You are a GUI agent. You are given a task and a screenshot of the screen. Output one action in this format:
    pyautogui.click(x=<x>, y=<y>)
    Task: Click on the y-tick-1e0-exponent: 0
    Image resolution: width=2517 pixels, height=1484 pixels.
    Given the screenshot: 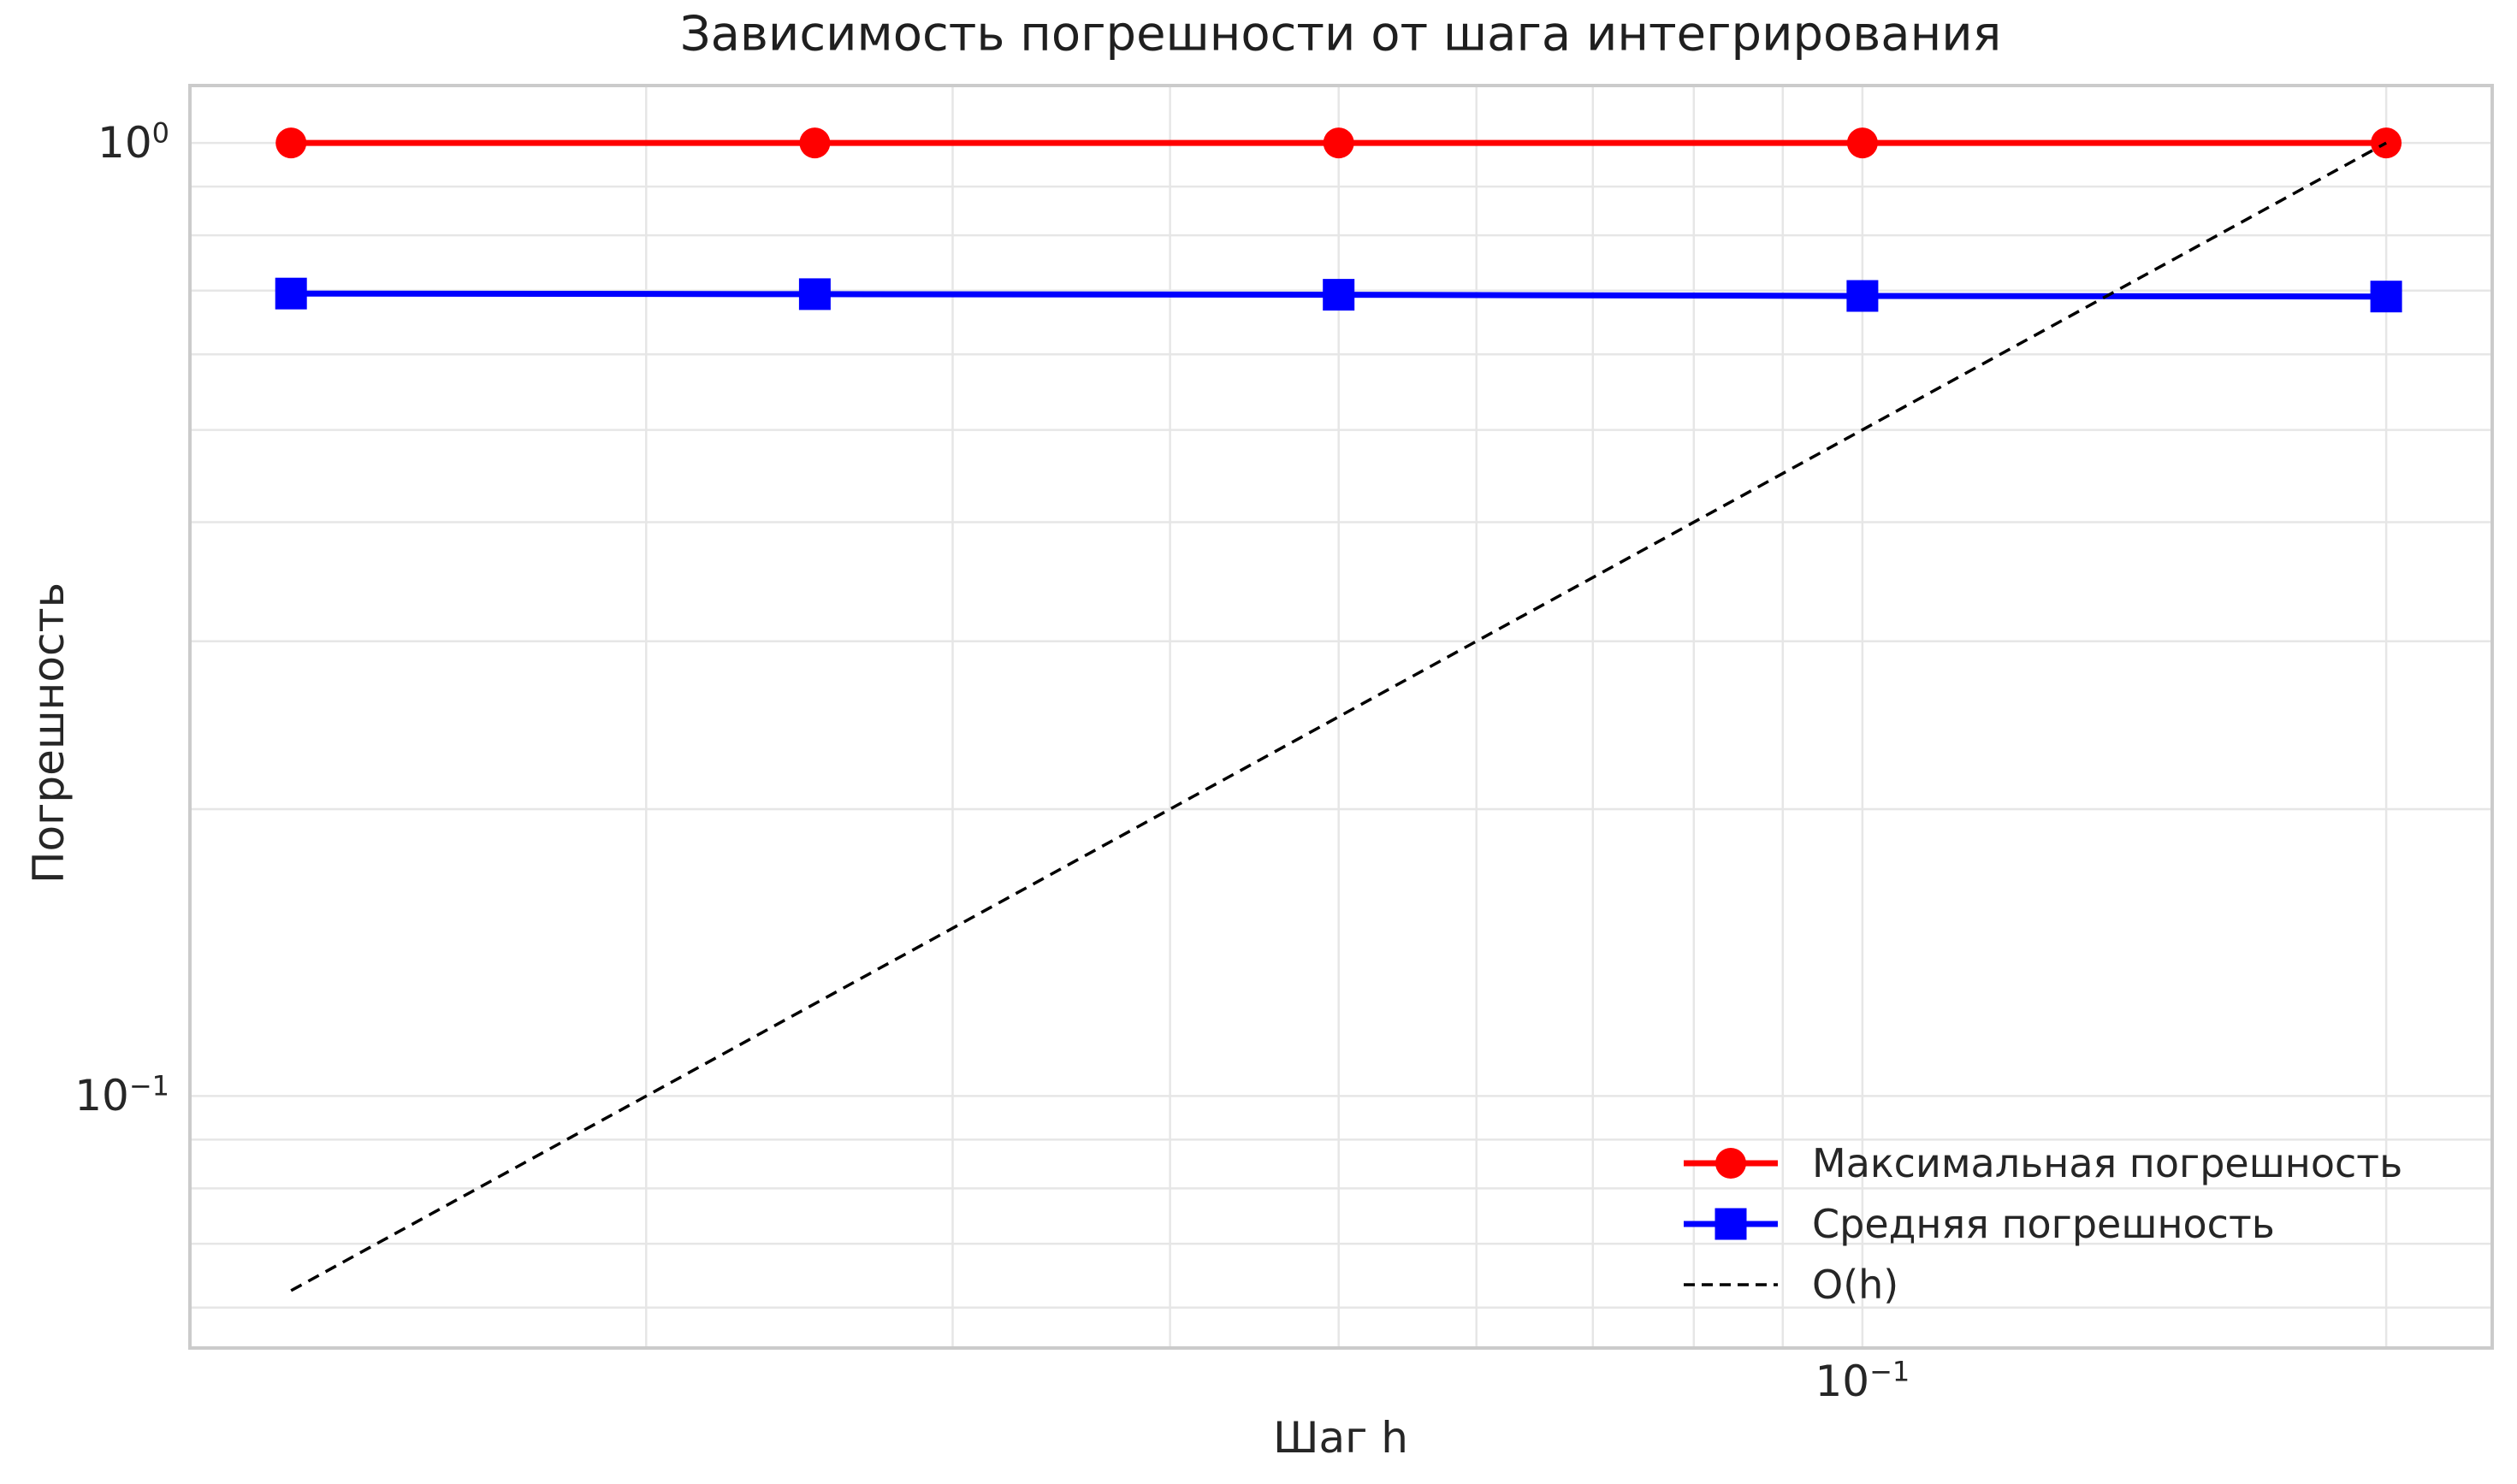 What is the action you would take?
    pyautogui.click(x=160, y=133)
    